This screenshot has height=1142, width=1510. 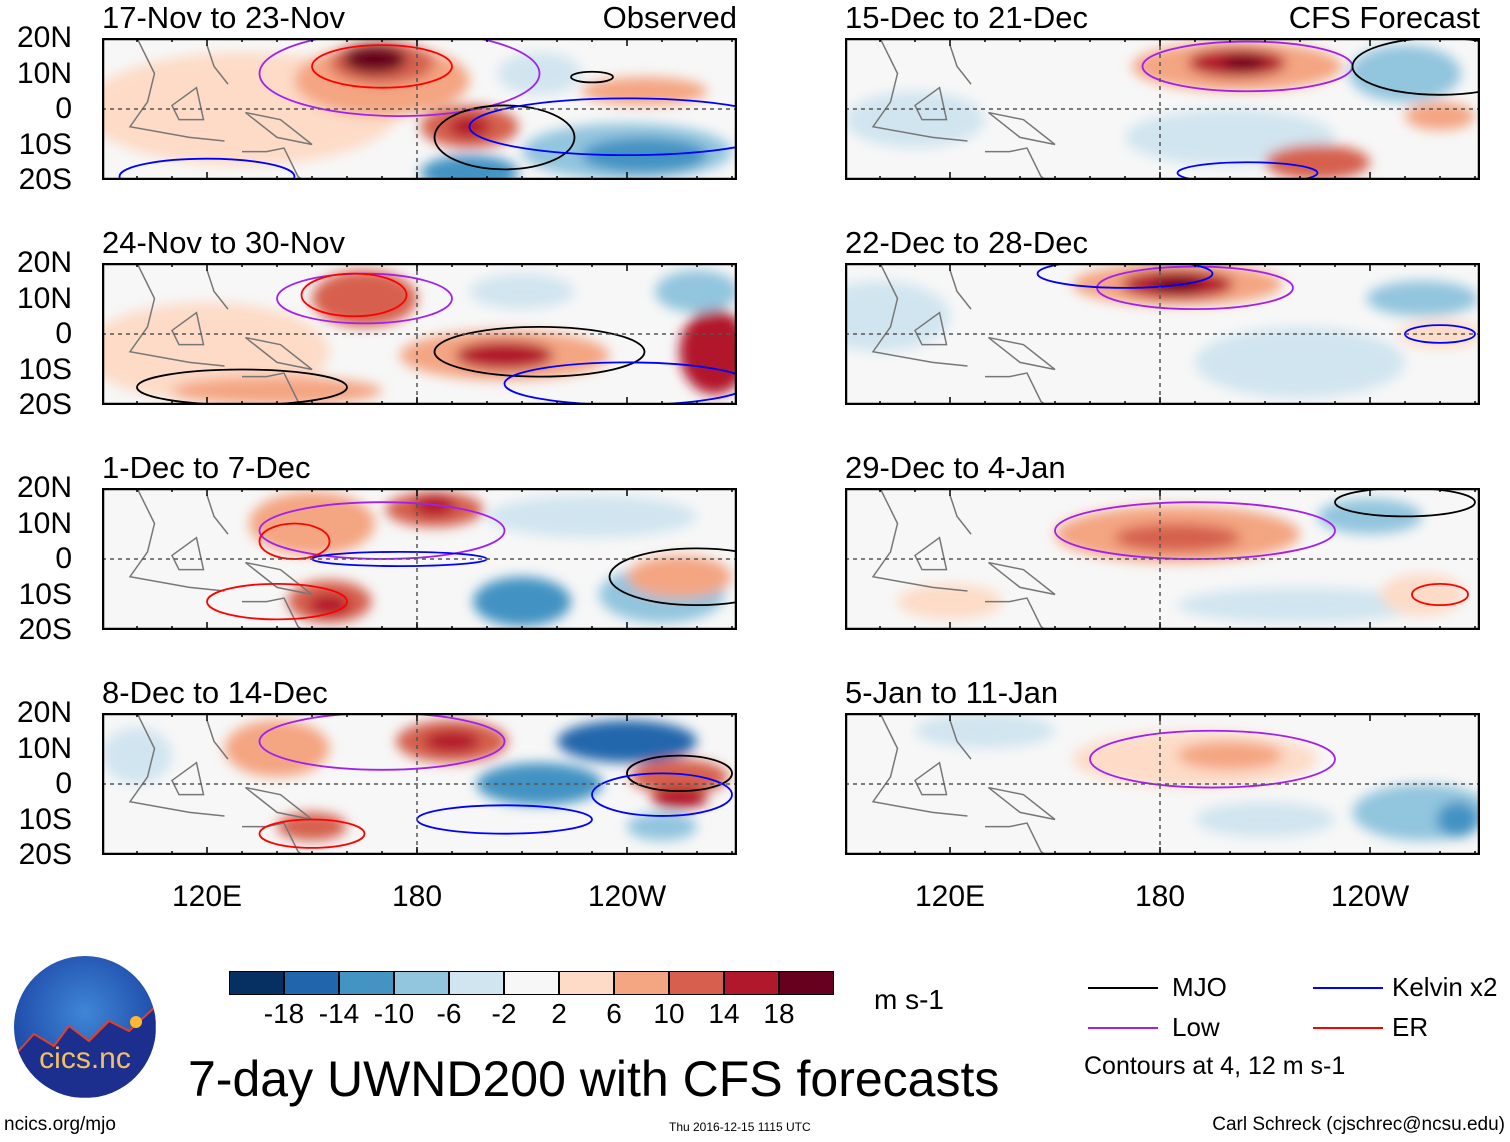 I want to click on panel-title: 1-Dec to 7-Dec, so click(x=206, y=467).